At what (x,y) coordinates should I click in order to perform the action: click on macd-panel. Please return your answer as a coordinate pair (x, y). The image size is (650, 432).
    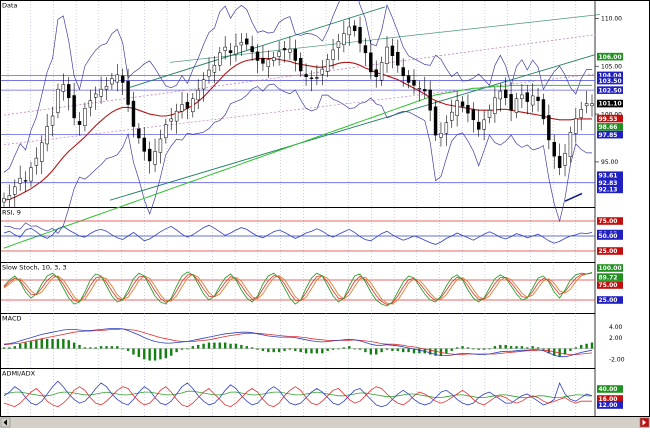
    Looking at the image, I should click on (325, 341).